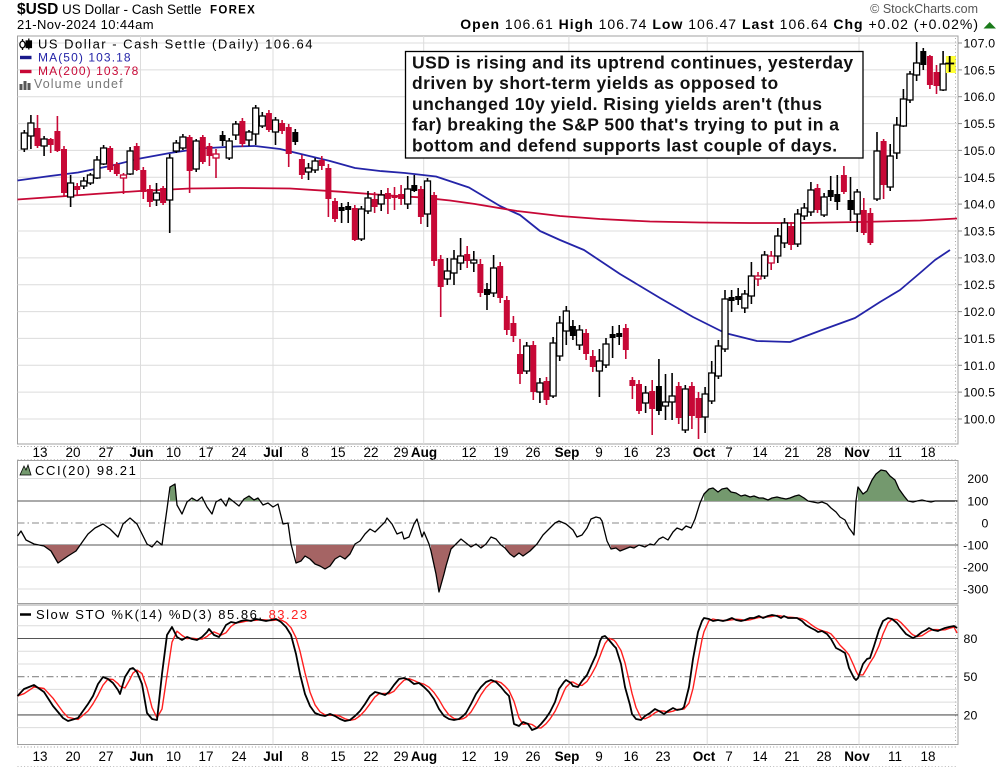  I want to click on svg-text: 104.5, so click(980, 178).